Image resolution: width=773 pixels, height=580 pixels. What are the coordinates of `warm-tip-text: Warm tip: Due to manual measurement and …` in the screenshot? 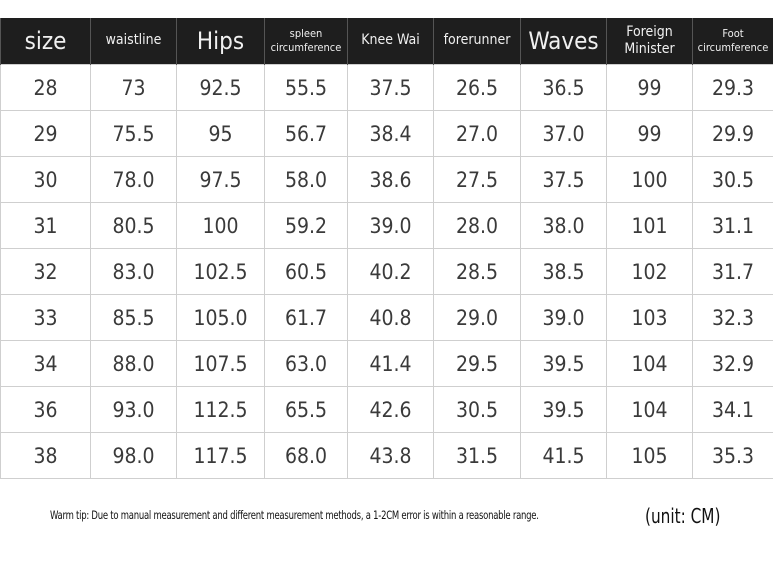 It's located at (294, 515).